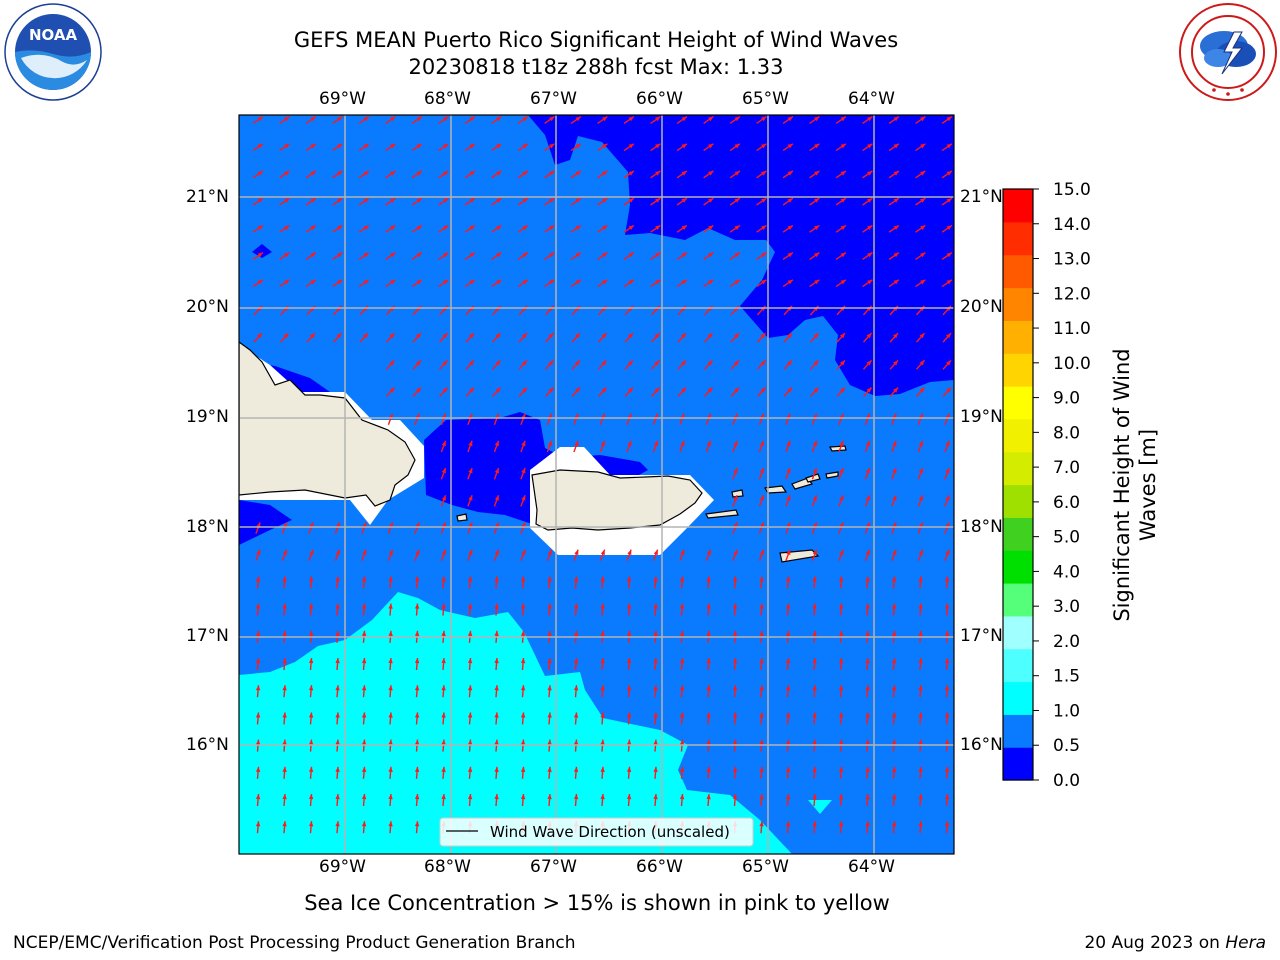  I want to click on lat-label-left-20n: 20°N, so click(207, 307).